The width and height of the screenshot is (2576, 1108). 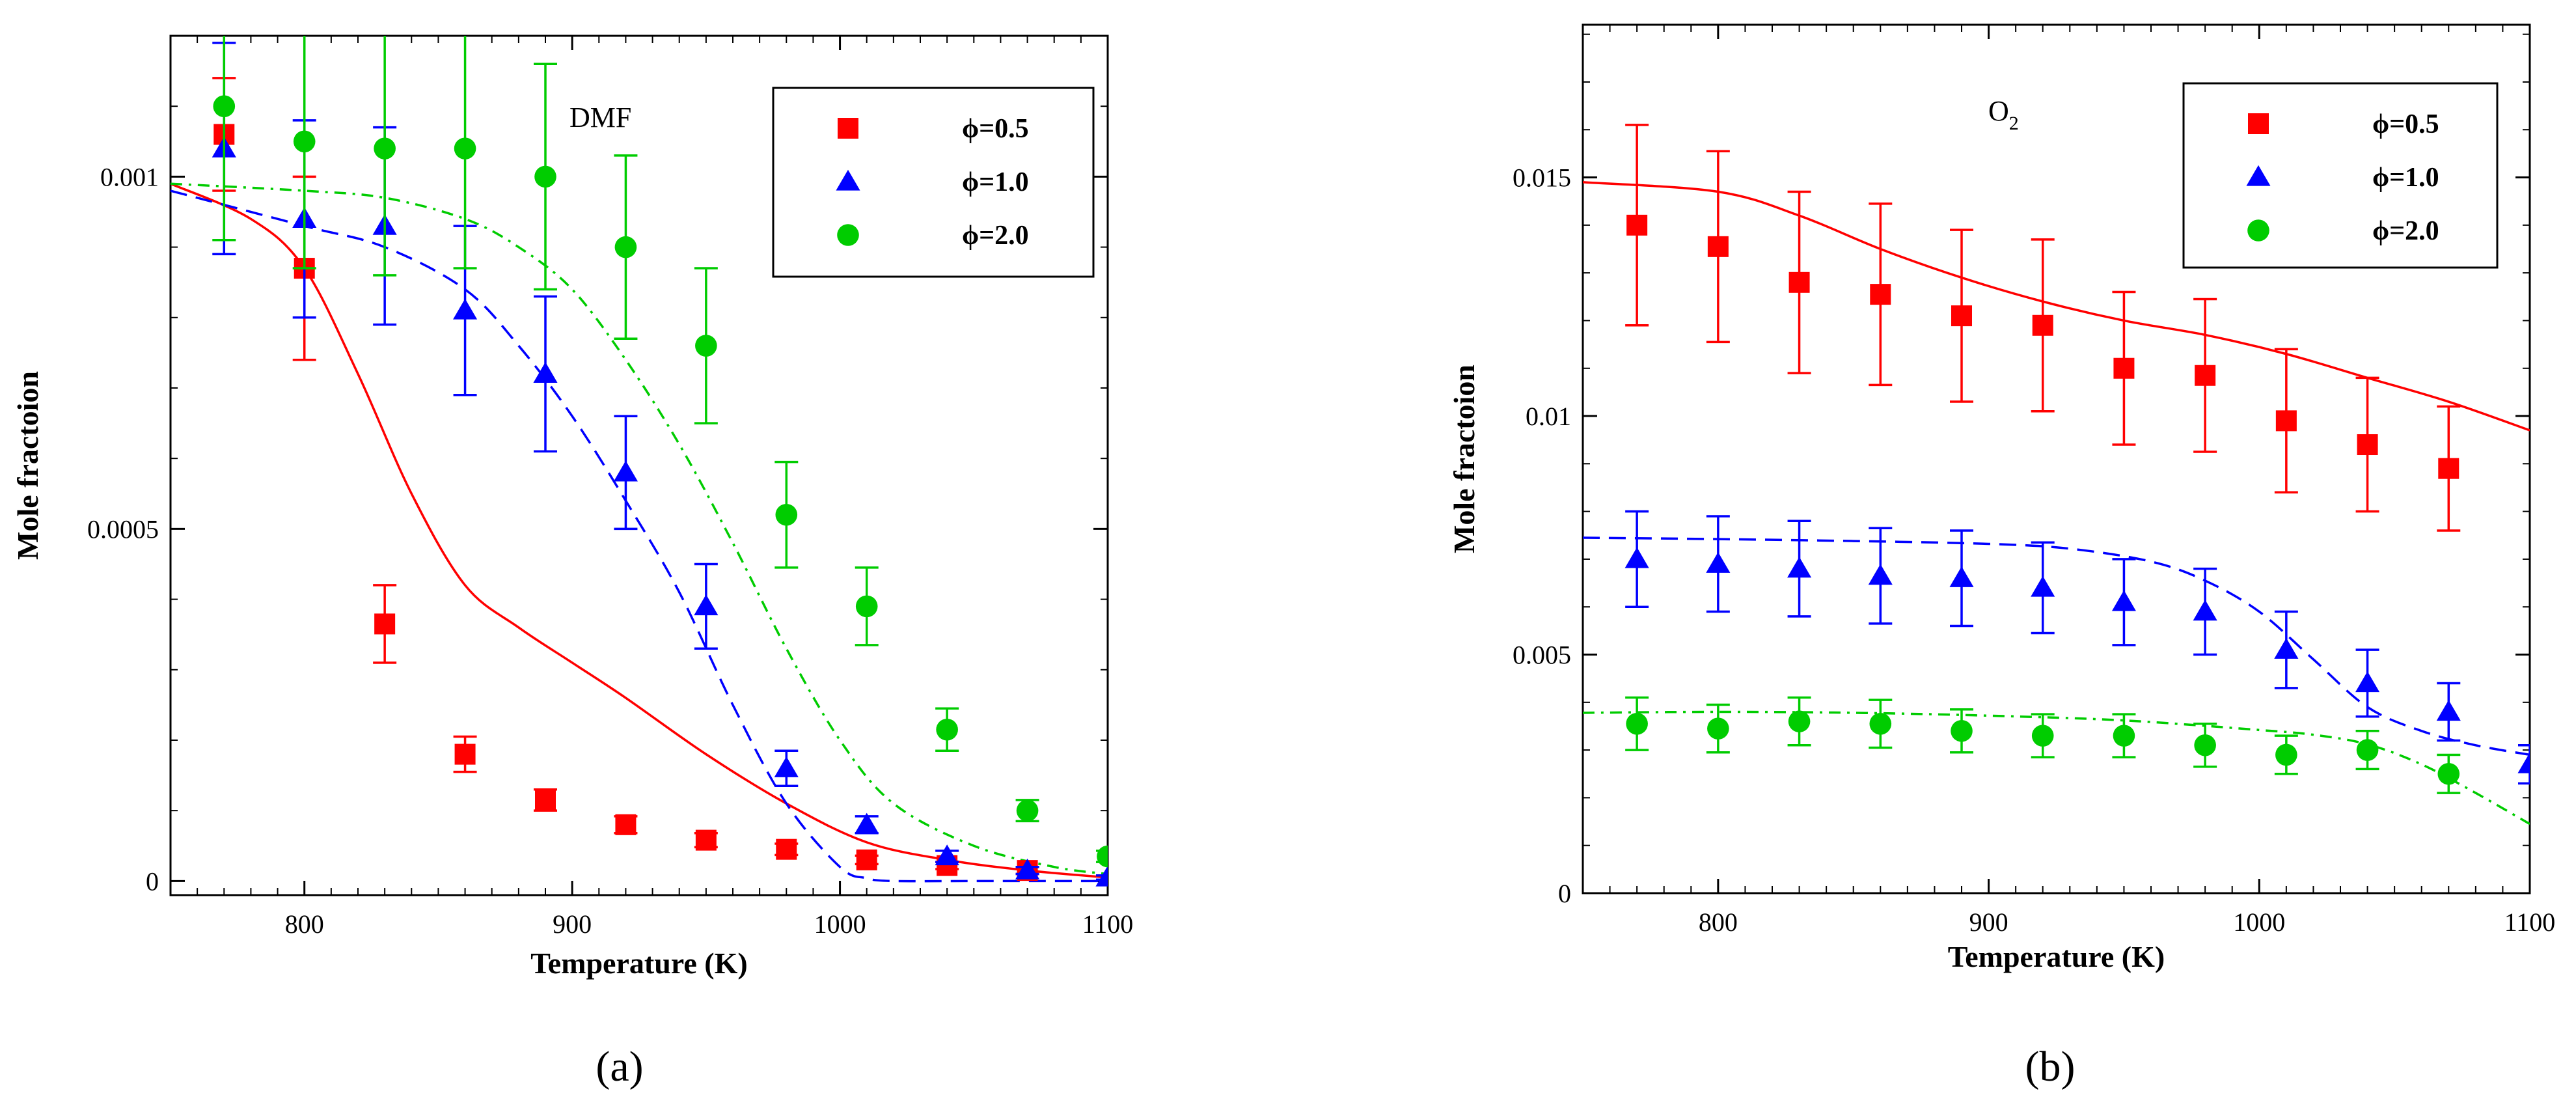 I want to click on y-tick-label: 0, so click(x=153, y=881).